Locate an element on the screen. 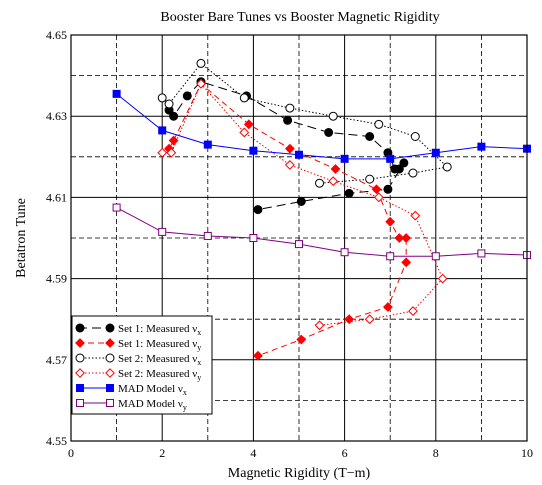 This screenshot has width=542, height=485. y-tick-label: 4.63 is located at coordinates (56, 116).